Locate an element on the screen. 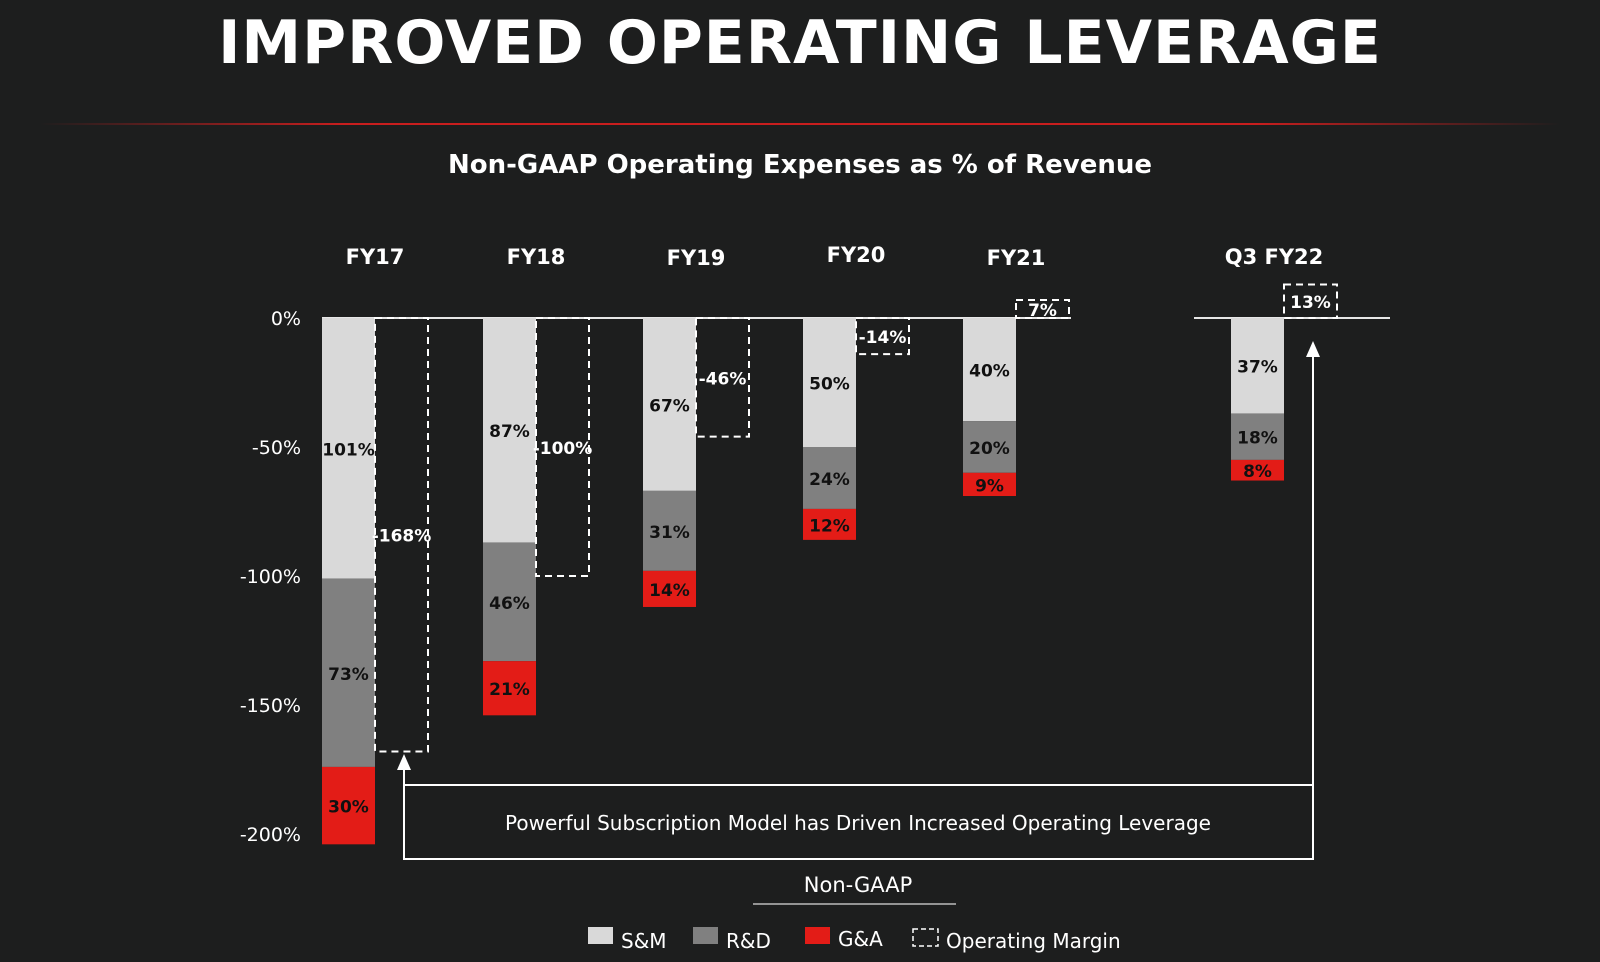 Image resolution: width=1600 pixels, height=962 pixels. operating-margin-label: 7% is located at coordinates (1042, 311).